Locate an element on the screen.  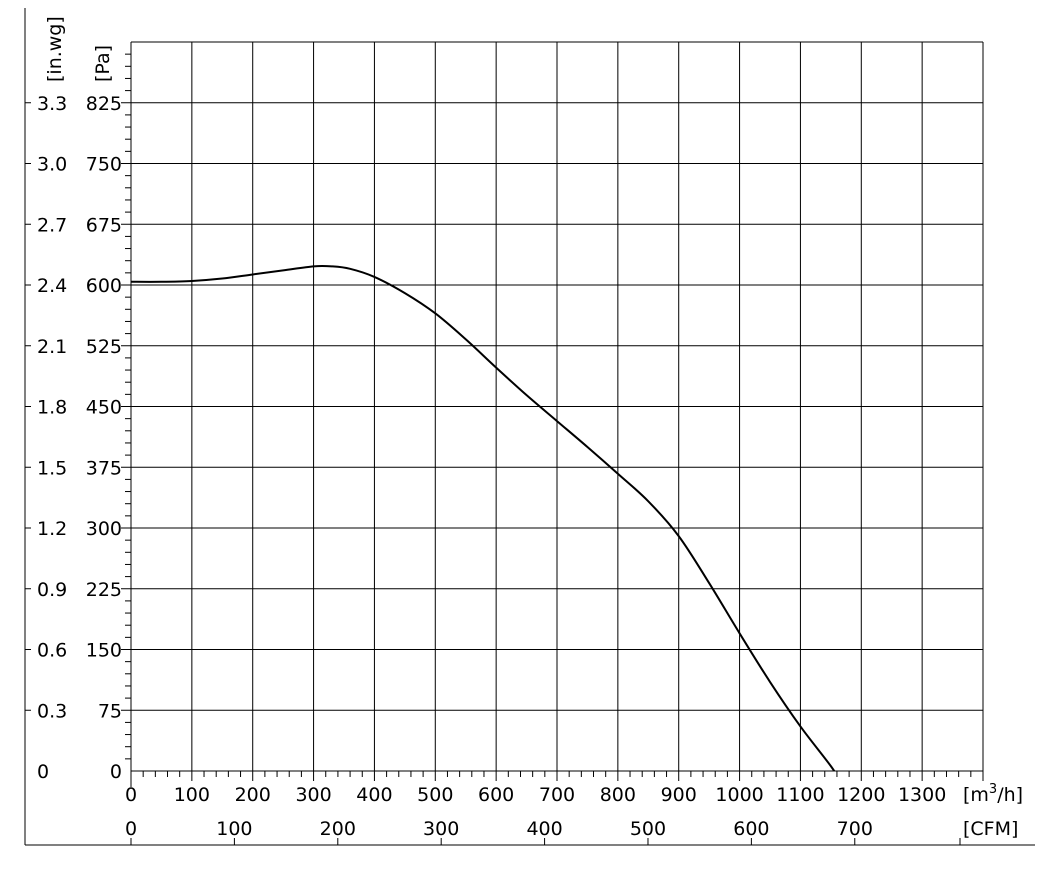
y-tick-label: 750 is located at coordinates (104, 165).